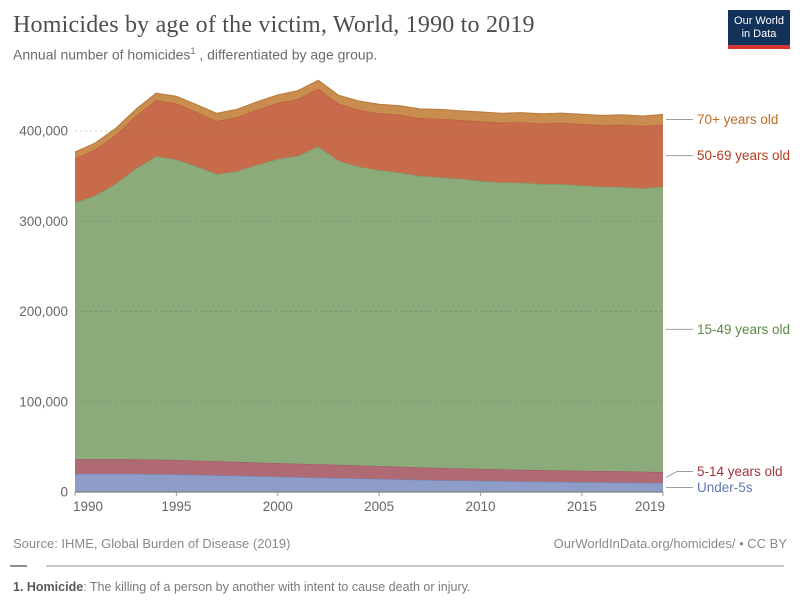 The height and width of the screenshot is (601, 800). I want to click on area-5-14-years-old, so click(369, 471).